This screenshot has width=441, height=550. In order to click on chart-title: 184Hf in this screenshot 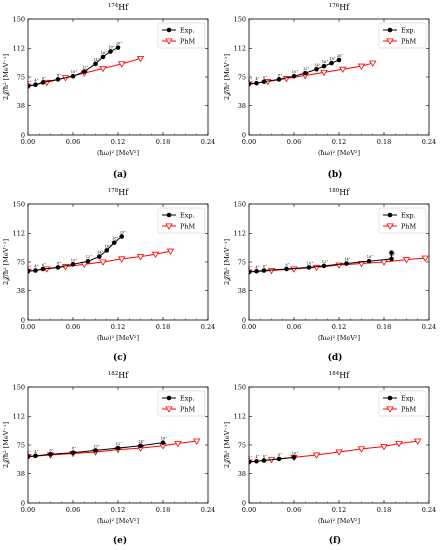, I will do `click(339, 375)`.